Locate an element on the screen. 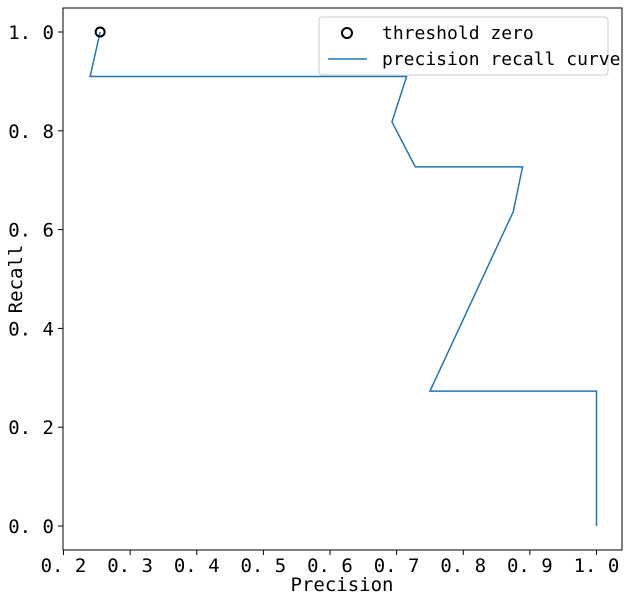  legend-threshold-marker is located at coordinates (347, 33).